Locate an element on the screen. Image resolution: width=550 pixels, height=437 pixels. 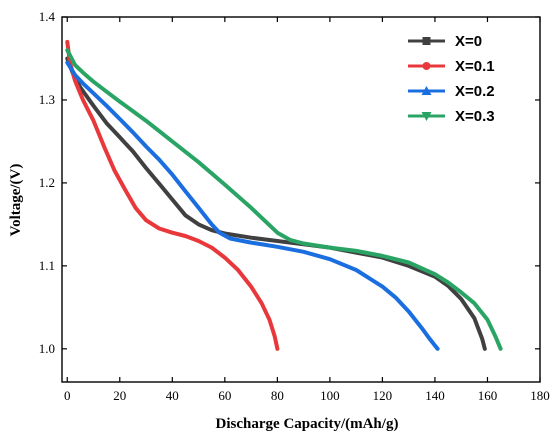
x-tick-label: 80 is located at coordinates (277, 395).